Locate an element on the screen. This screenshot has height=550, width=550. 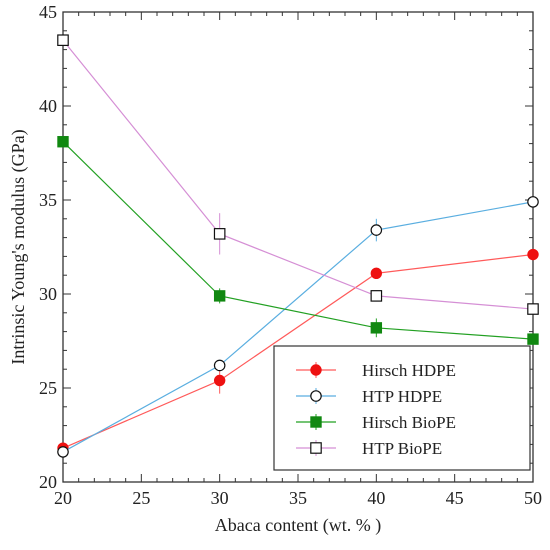
y-tick-label: 35 is located at coordinates (48, 200).